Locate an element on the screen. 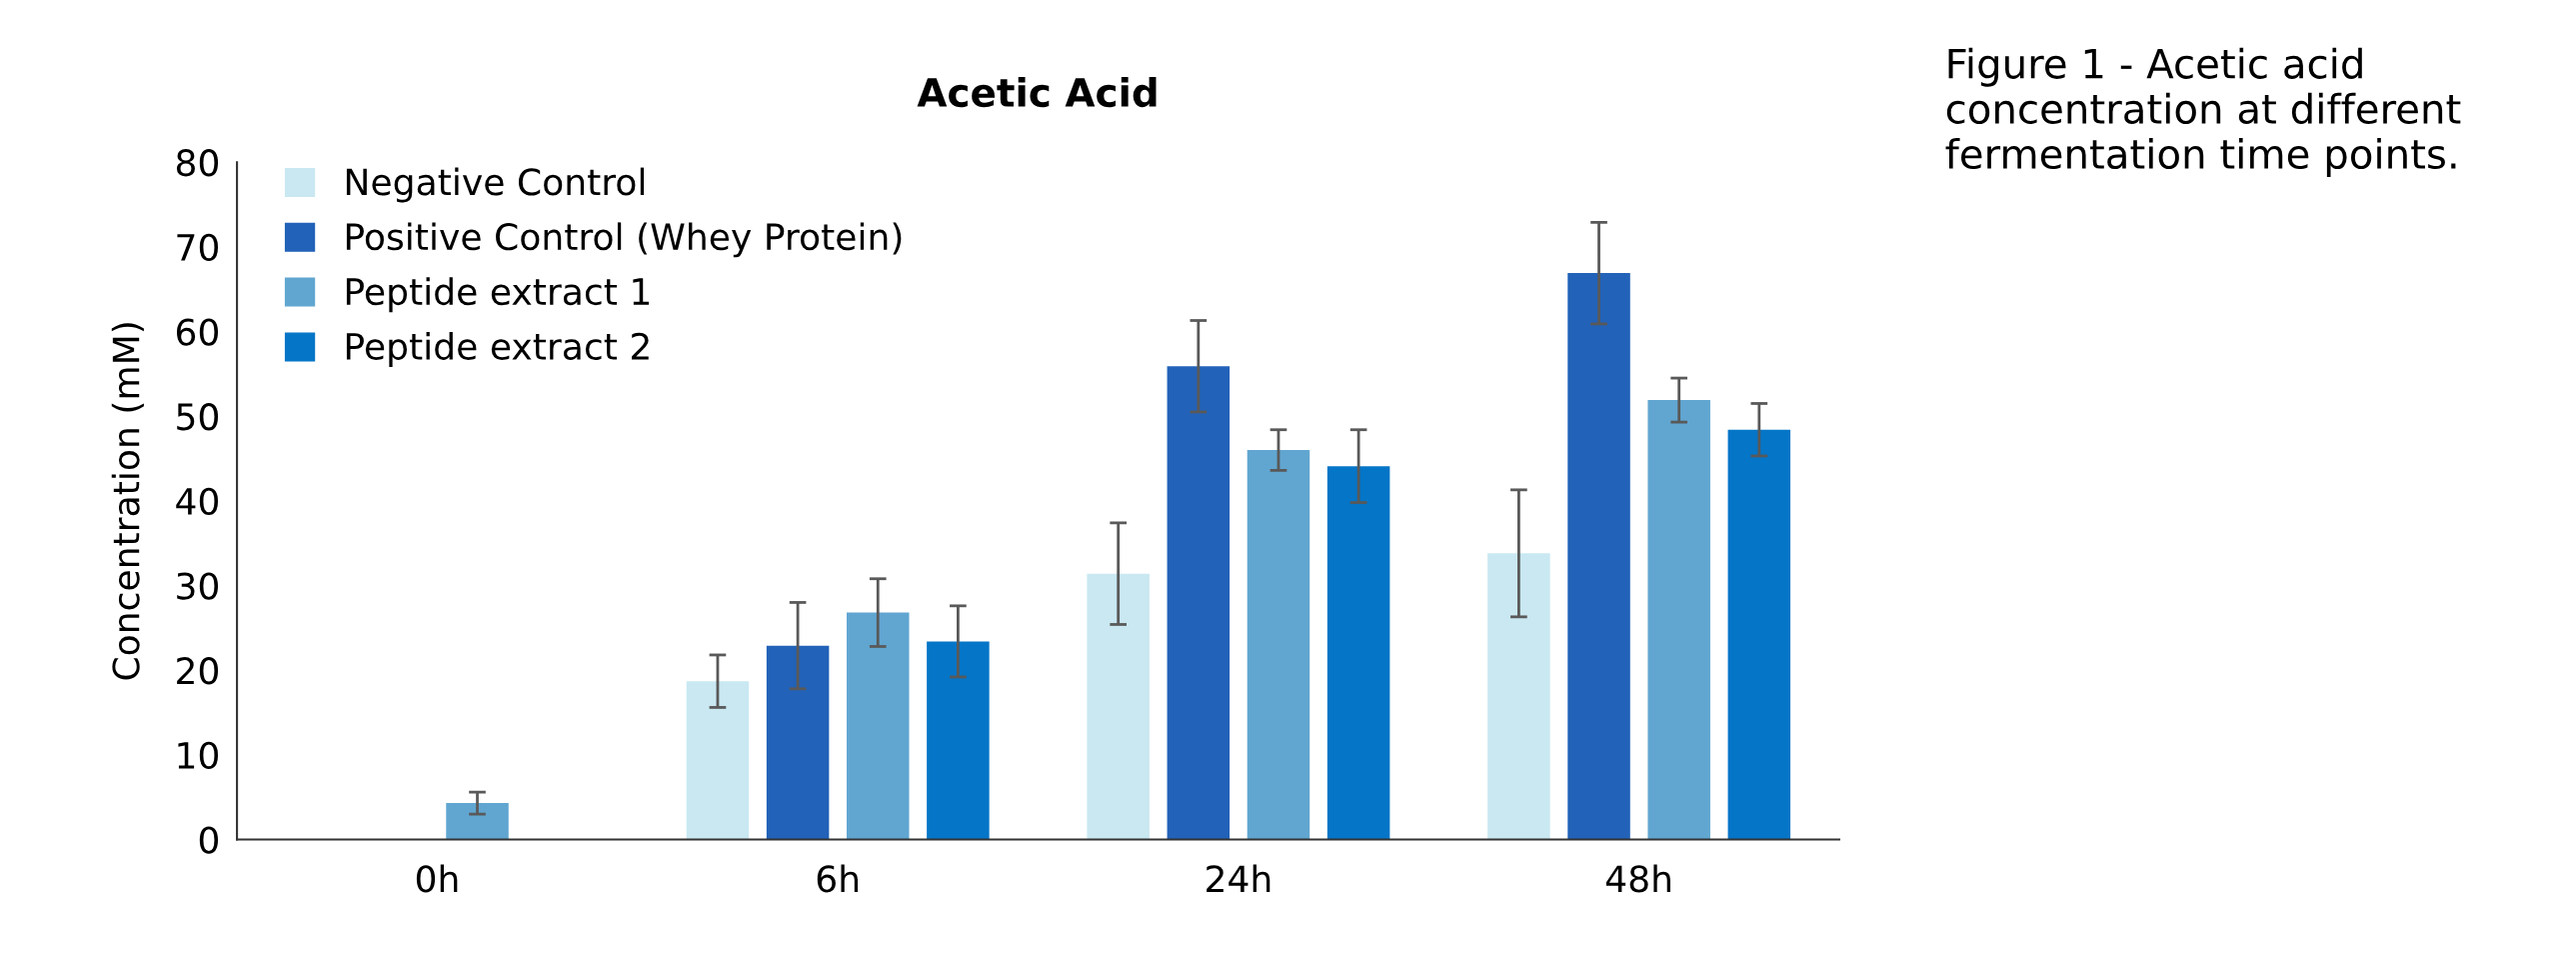 This screenshot has height=954, width=2576. y-tick-label: 40 is located at coordinates (198, 501).